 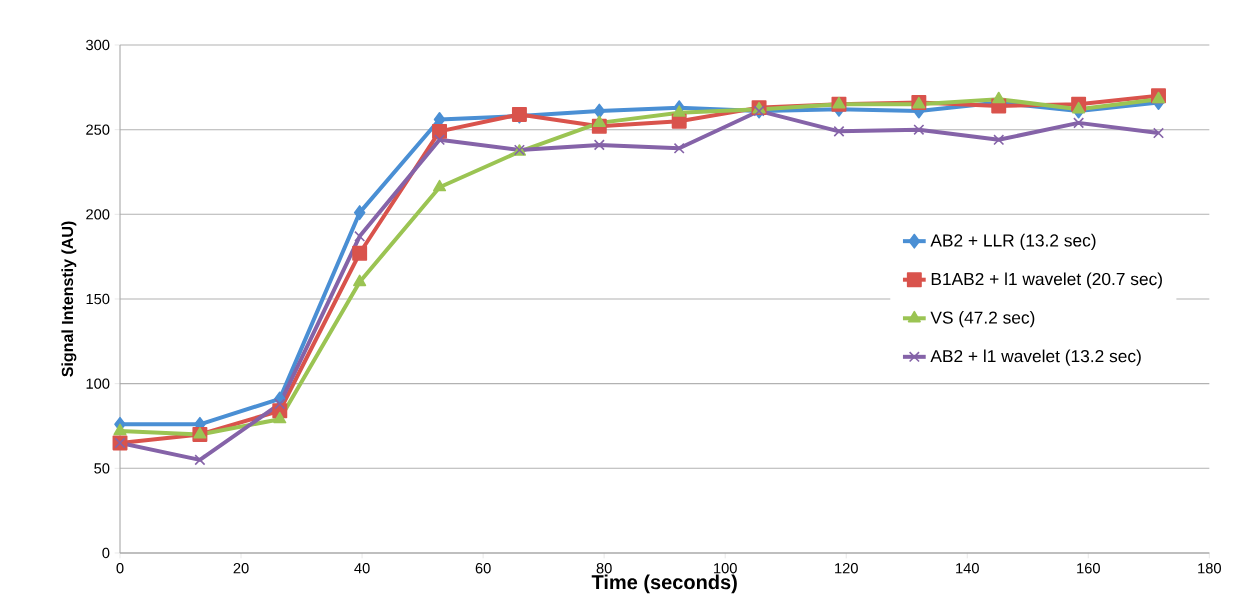 I want to click on legend-label: B1AB2 + l1 wavelet (20.7 sec), so click(x=1046, y=280).